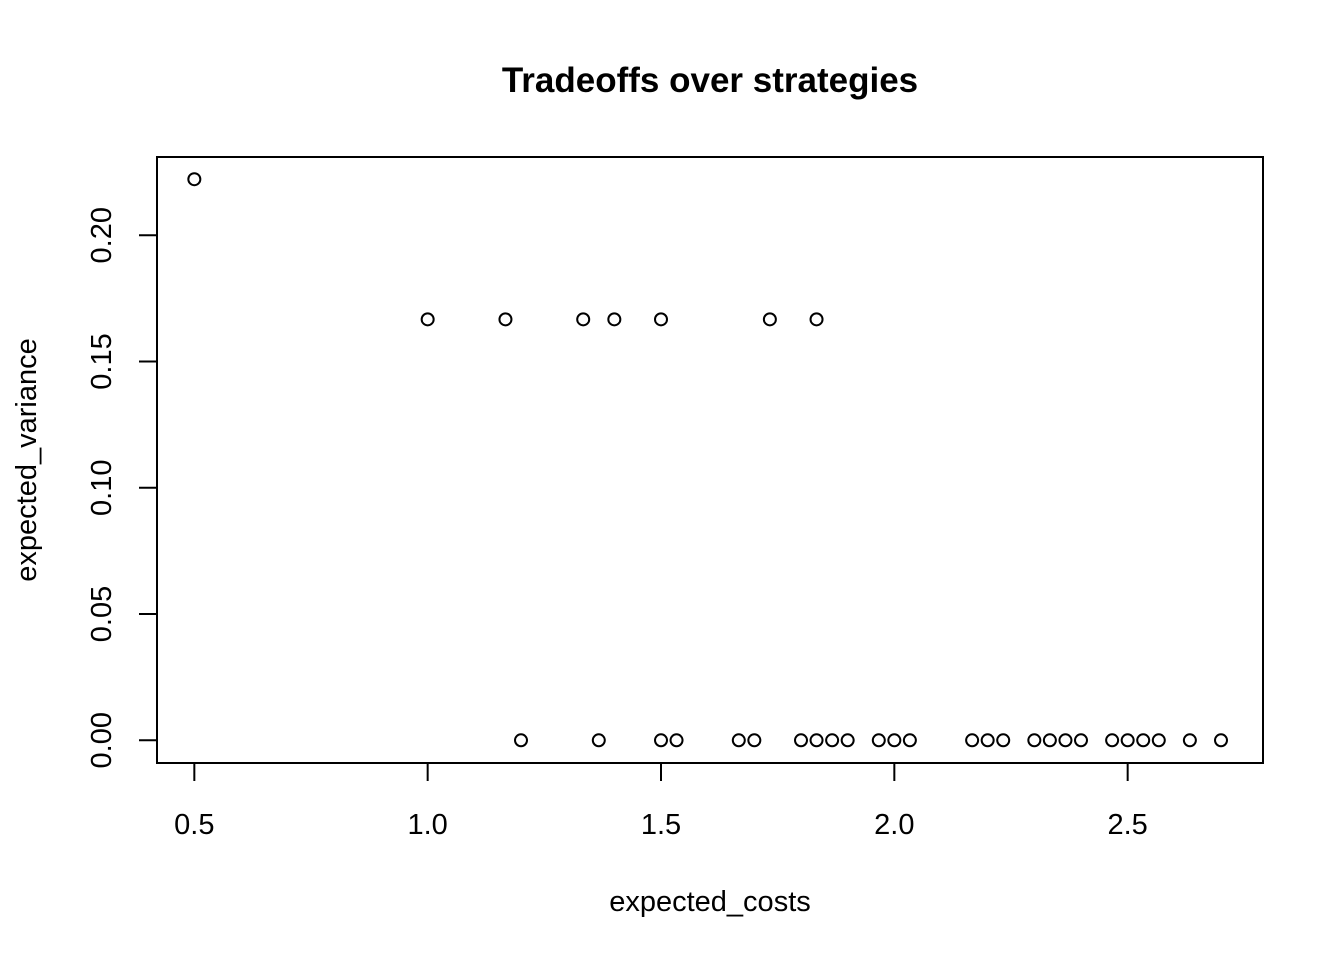 The height and width of the screenshot is (960, 1344). What do you see at coordinates (710, 80) in the screenshot?
I see `chart-title: Tradeoffs over strategies` at bounding box center [710, 80].